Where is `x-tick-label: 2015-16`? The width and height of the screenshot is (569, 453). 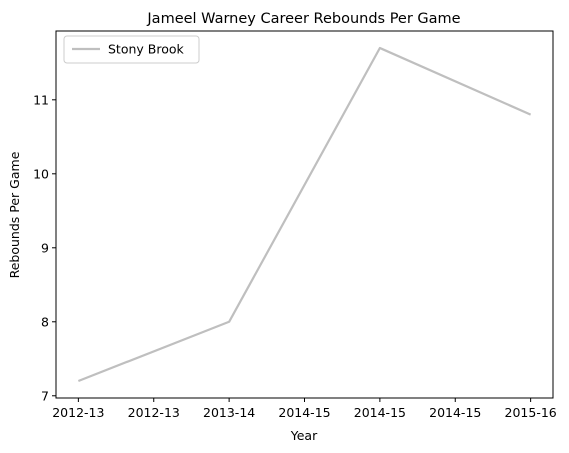 x-tick-label: 2015-16 is located at coordinates (531, 412).